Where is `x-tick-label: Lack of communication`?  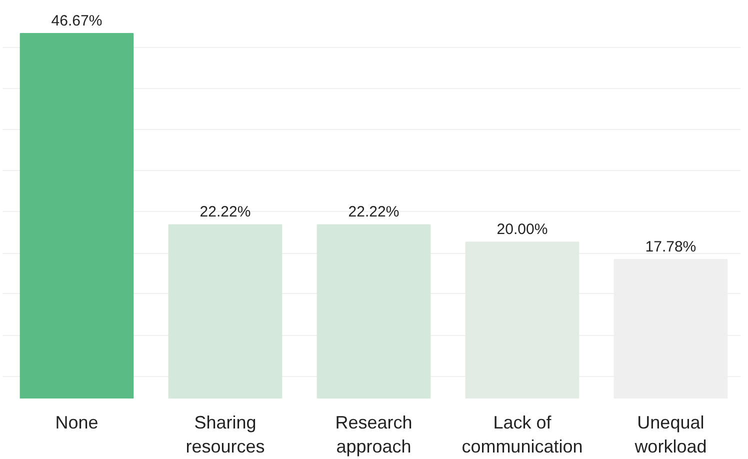 x-tick-label: Lack of communication is located at coordinates (522, 434).